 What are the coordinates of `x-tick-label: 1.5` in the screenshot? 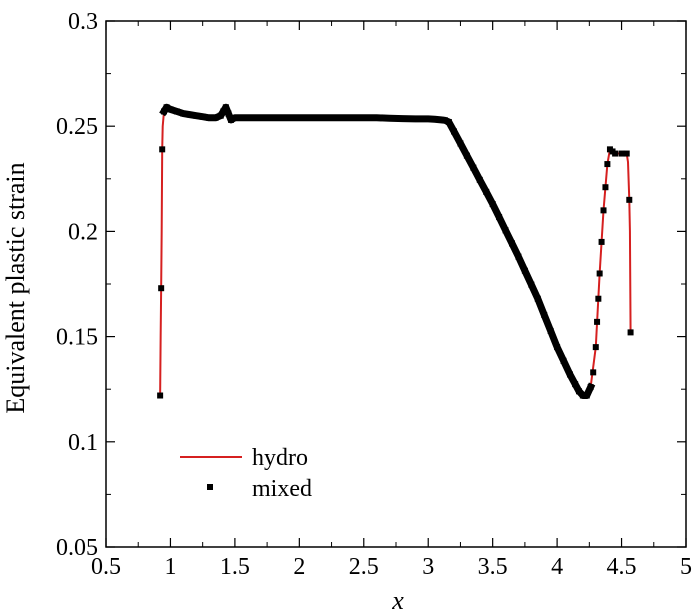 It's located at (235, 567).